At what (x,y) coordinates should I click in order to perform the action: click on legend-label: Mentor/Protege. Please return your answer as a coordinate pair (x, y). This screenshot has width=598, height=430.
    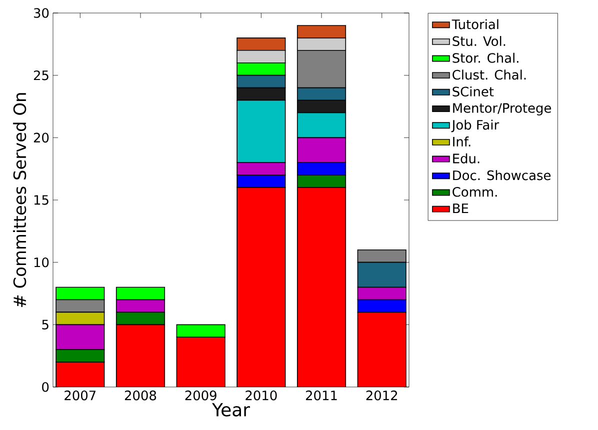
    Looking at the image, I should click on (502, 109).